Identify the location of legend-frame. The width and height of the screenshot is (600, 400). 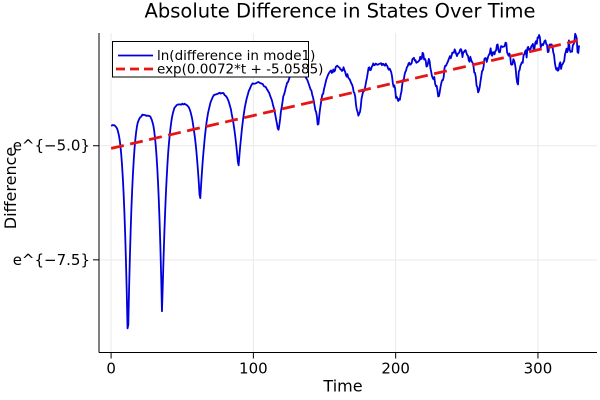
(210, 59).